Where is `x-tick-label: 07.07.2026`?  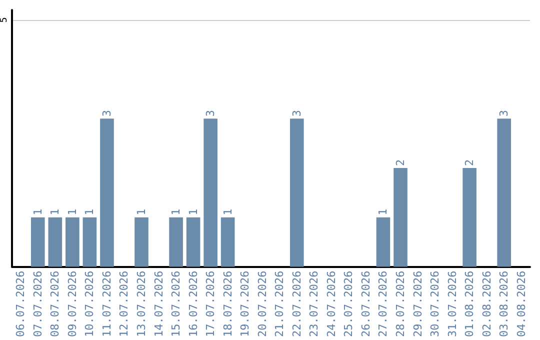 x-tick-label: 07.07.2026 is located at coordinates (37, 304).